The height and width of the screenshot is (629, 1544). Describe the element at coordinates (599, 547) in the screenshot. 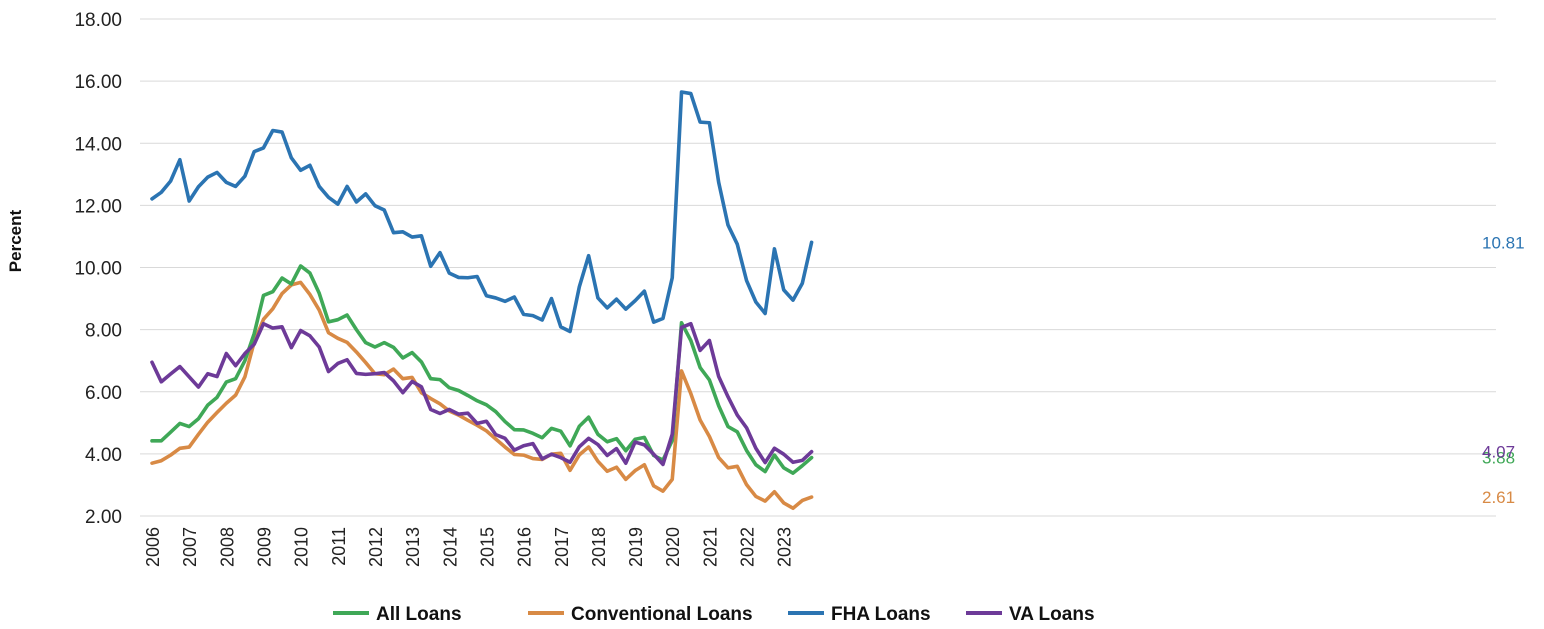

I see `x-tick-label: 2018` at that location.